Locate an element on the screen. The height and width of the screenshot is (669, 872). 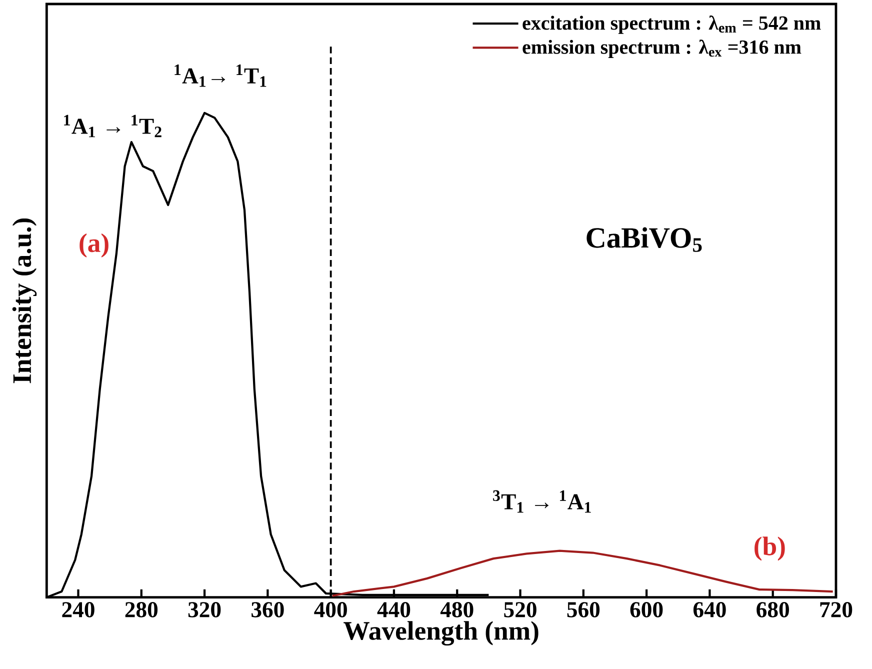
x-tick-label: 480 is located at coordinates (457, 610).